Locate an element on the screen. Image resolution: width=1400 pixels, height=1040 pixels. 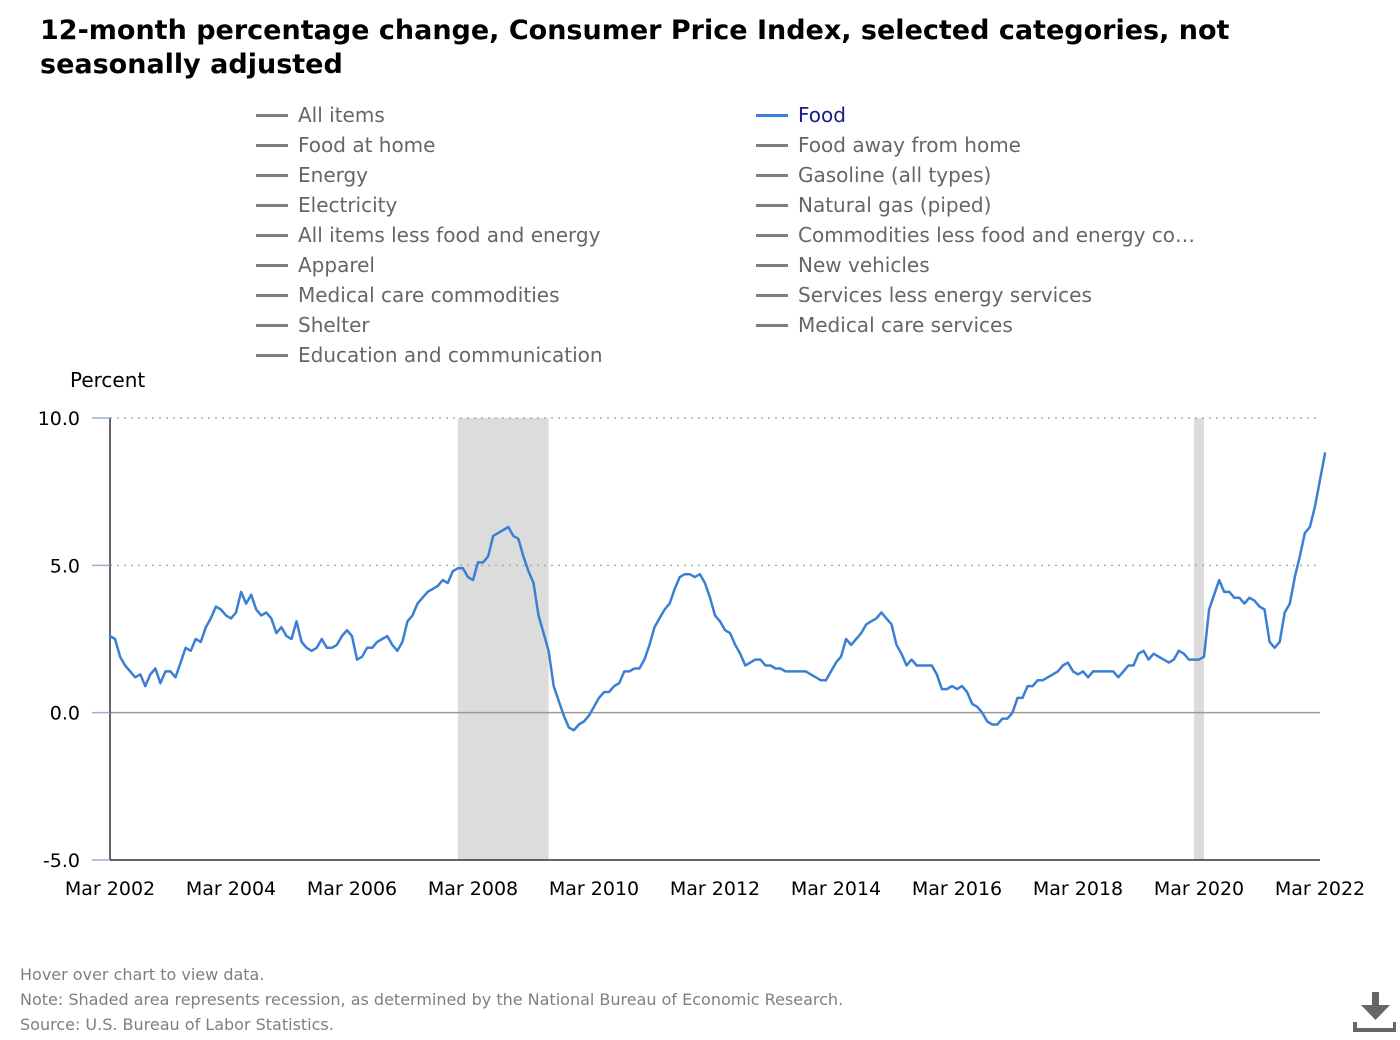
y-tick-label: -5.0 is located at coordinates (61, 861).